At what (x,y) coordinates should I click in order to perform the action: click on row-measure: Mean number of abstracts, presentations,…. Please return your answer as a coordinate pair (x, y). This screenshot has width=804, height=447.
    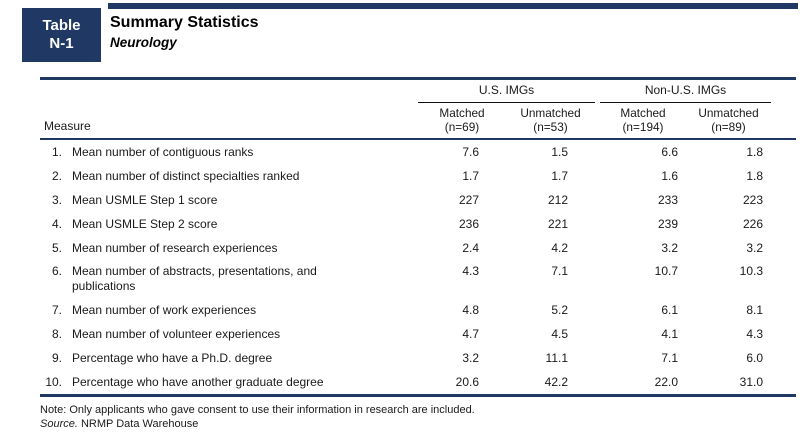
    Looking at the image, I should click on (194, 278).